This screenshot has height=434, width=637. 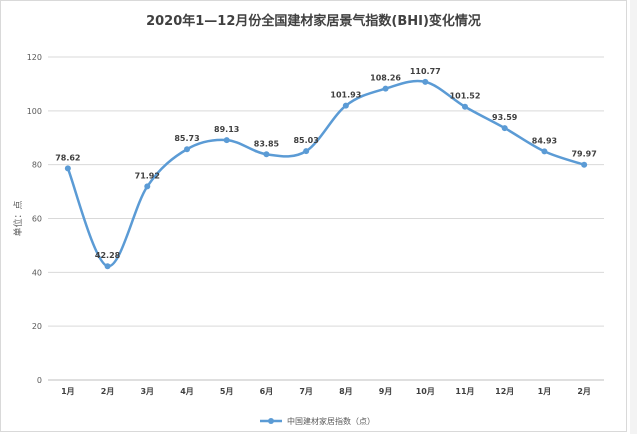 I want to click on data-label: 79.97, so click(x=583, y=154).